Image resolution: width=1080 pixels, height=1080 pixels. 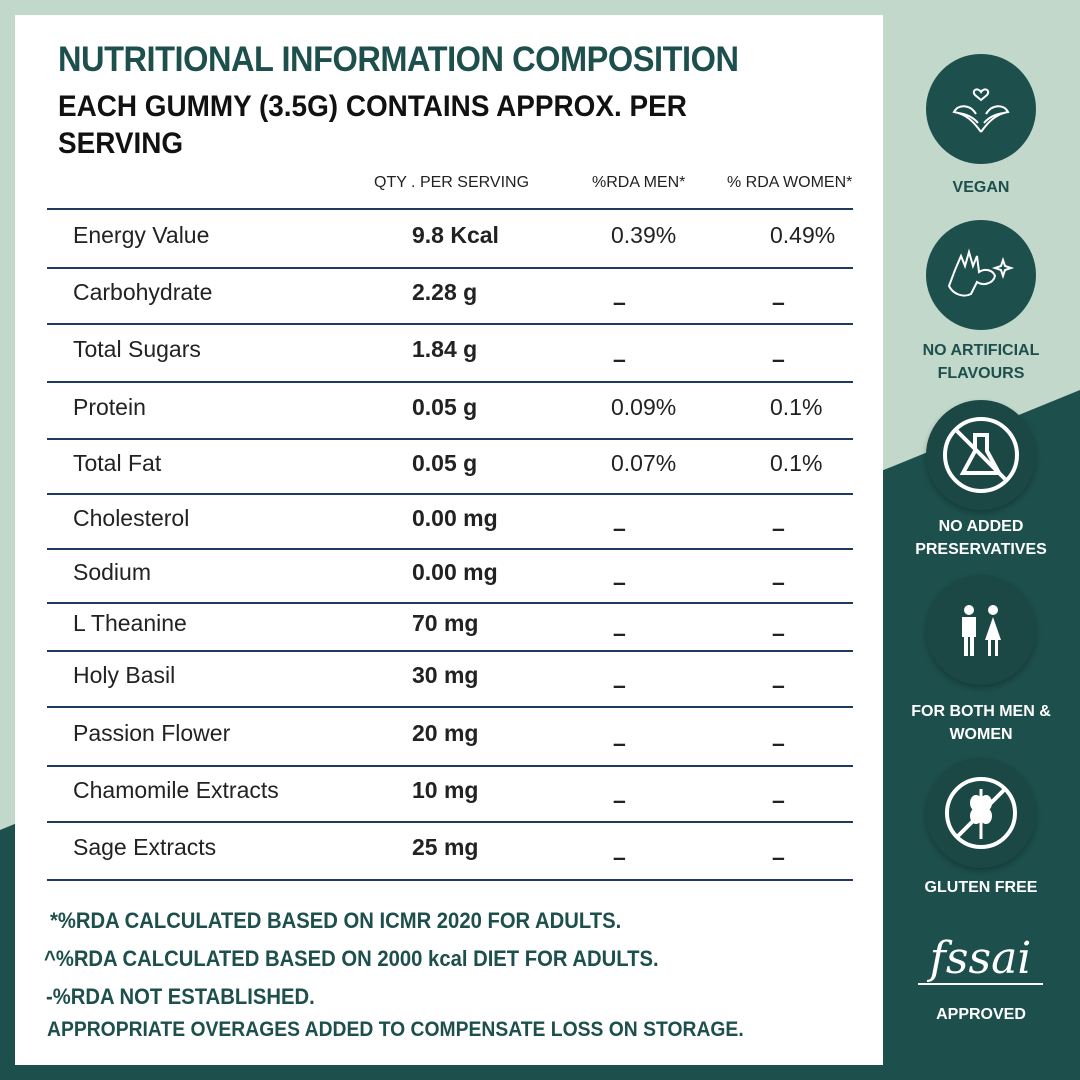 I want to click on row-name: Total Sugars, so click(x=137, y=349).